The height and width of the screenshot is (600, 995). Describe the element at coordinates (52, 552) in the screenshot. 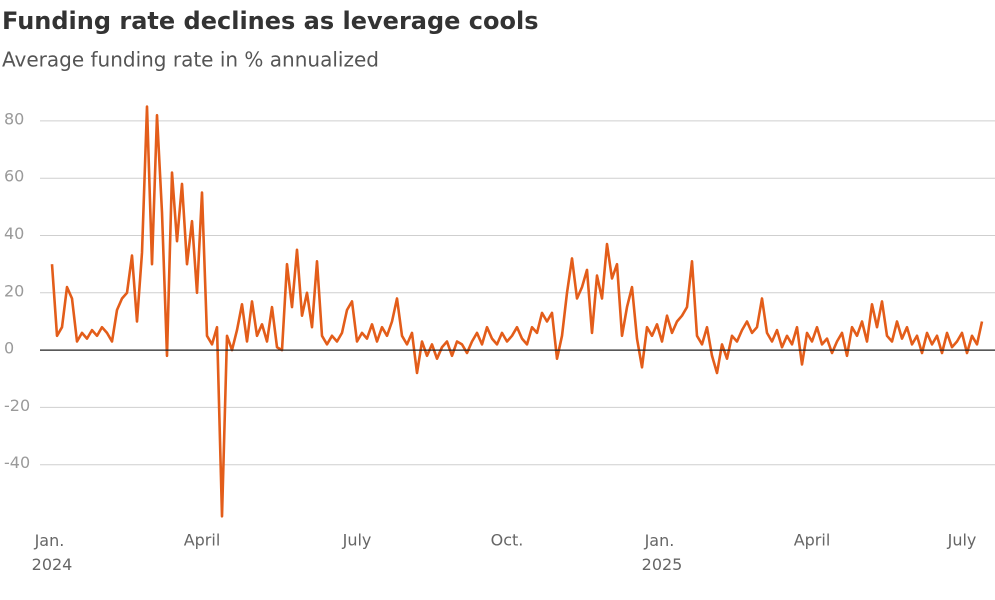

I see `x-tick-label: Jan. 2024` at that location.